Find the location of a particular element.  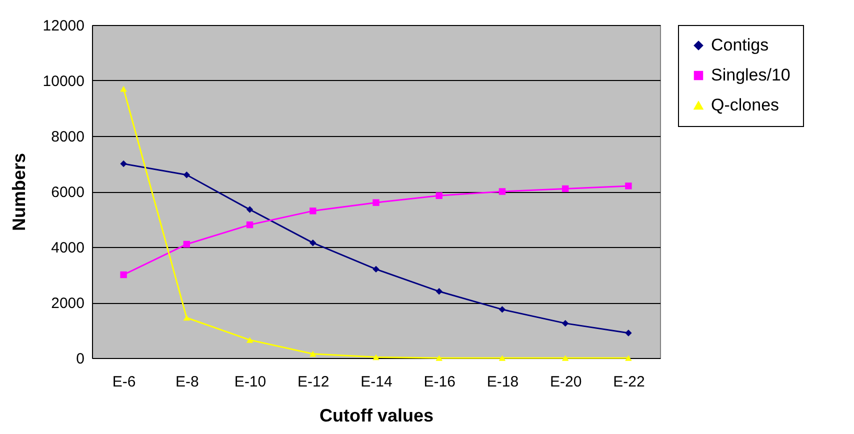

x-tick-label: E-18 is located at coordinates (502, 382).